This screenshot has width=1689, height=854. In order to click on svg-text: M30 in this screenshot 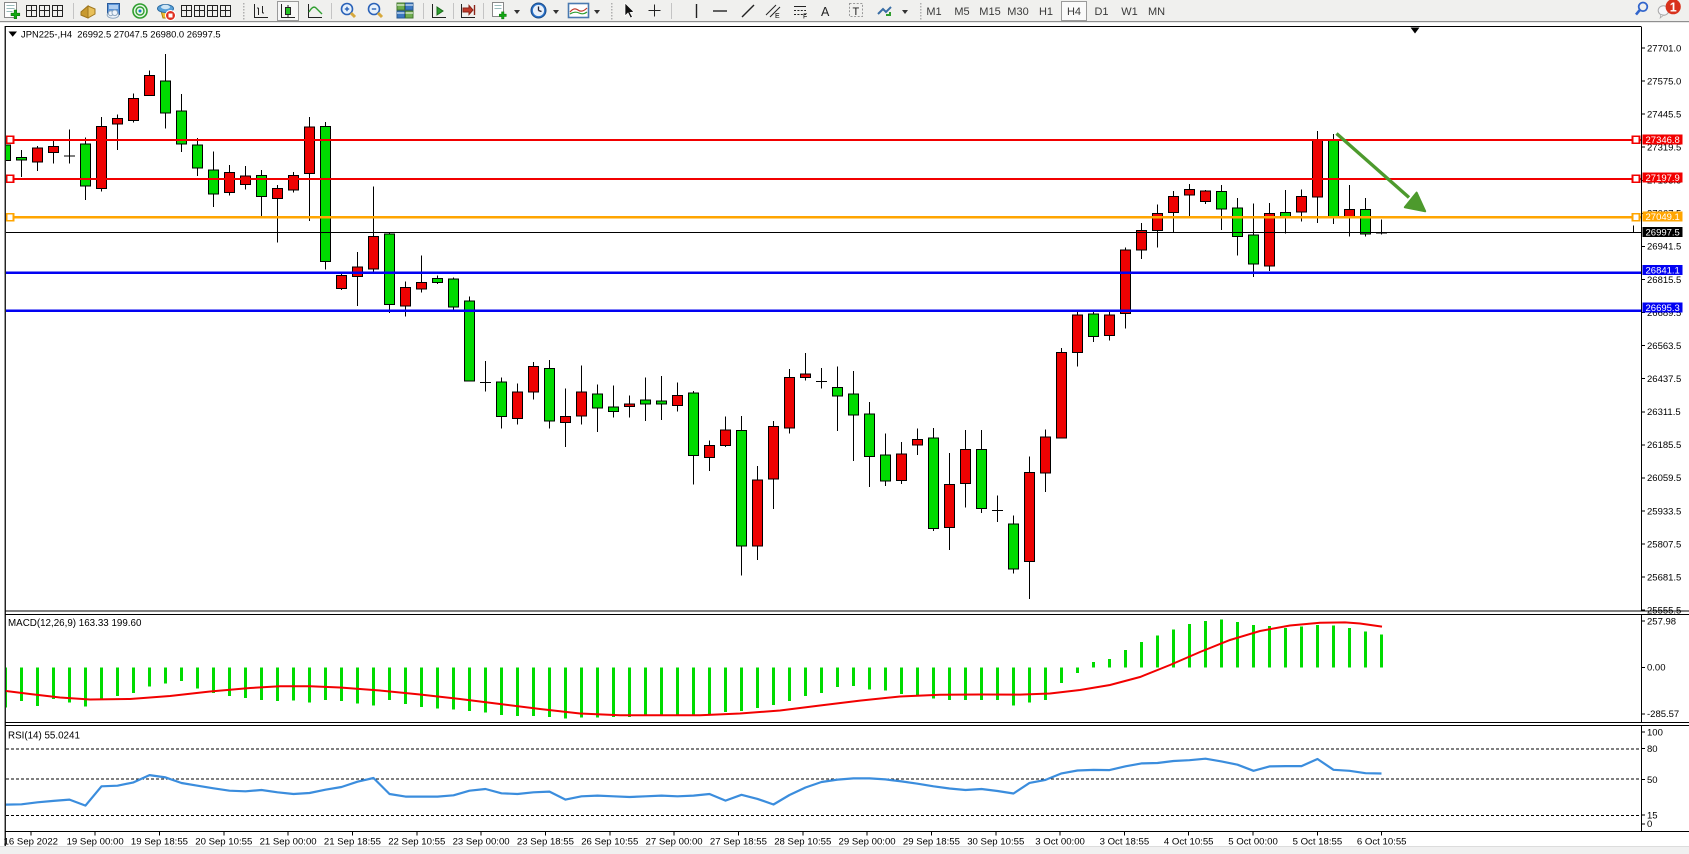, I will do `click(1017, 12)`.